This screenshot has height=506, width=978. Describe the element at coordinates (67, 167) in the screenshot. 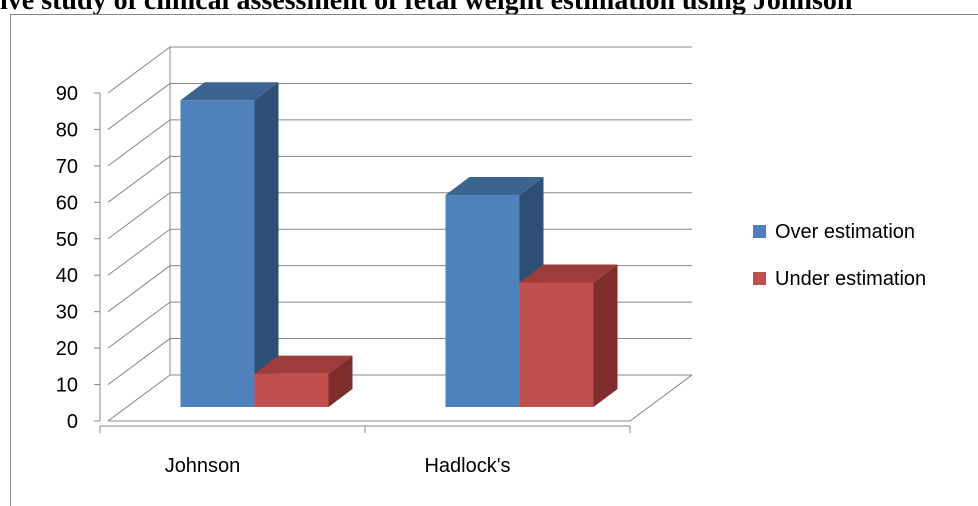

I see `y-tick-label: 70` at that location.